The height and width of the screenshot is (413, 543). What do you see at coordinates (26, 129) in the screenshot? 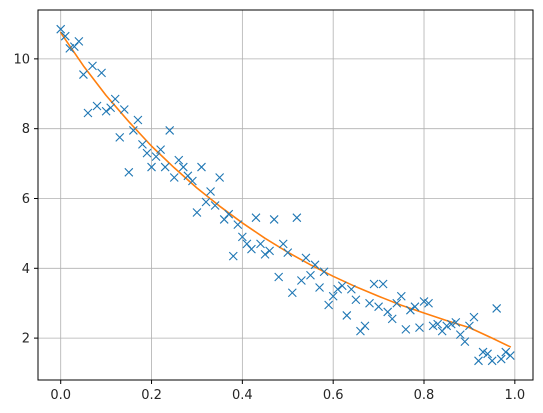
I see `y-tick-label: 8` at bounding box center [26, 129].